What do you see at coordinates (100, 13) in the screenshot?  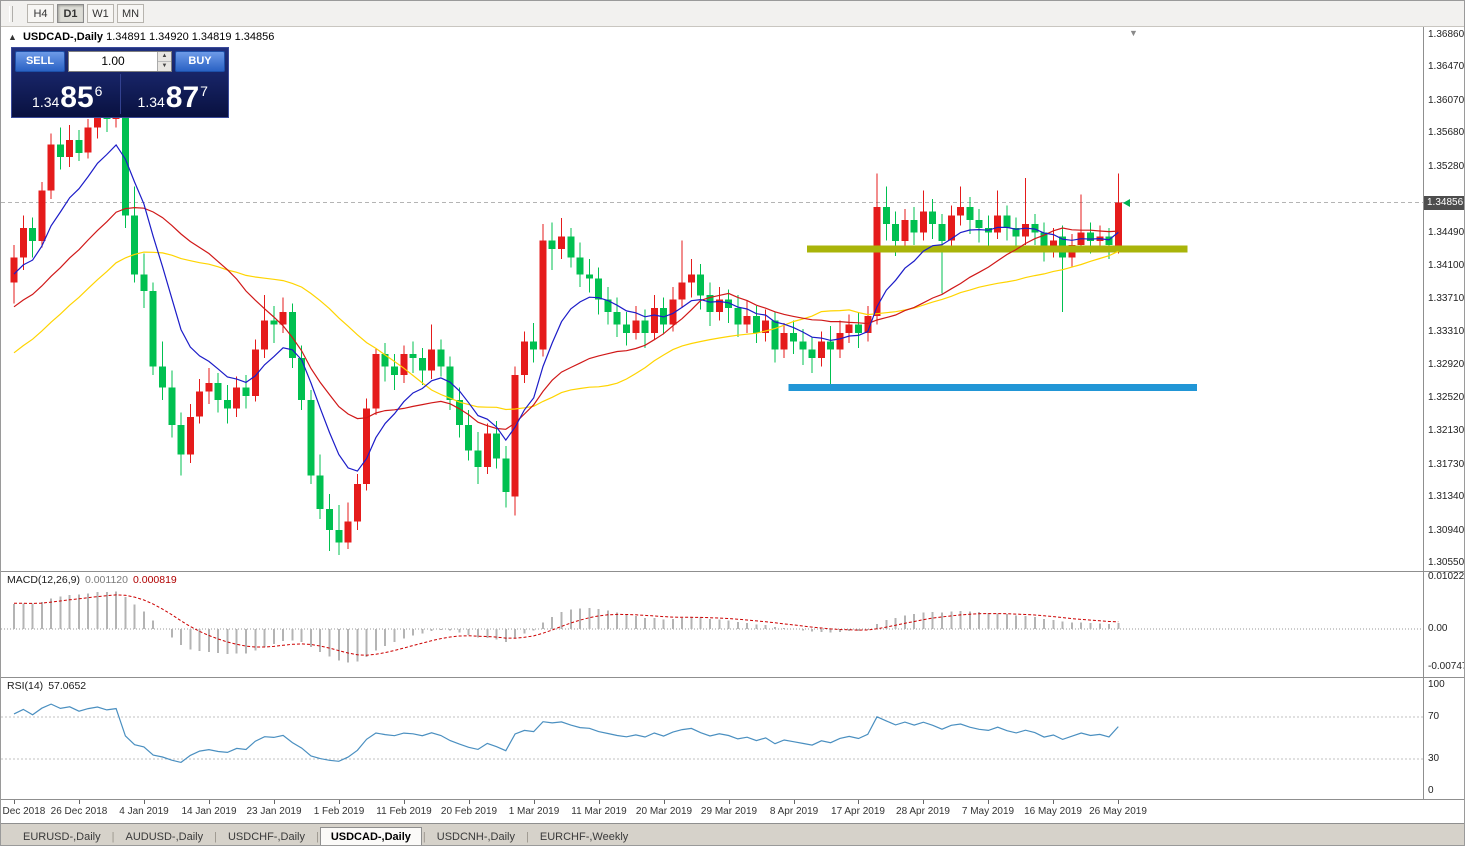 I see `timeframe-button-w1: W1` at bounding box center [100, 13].